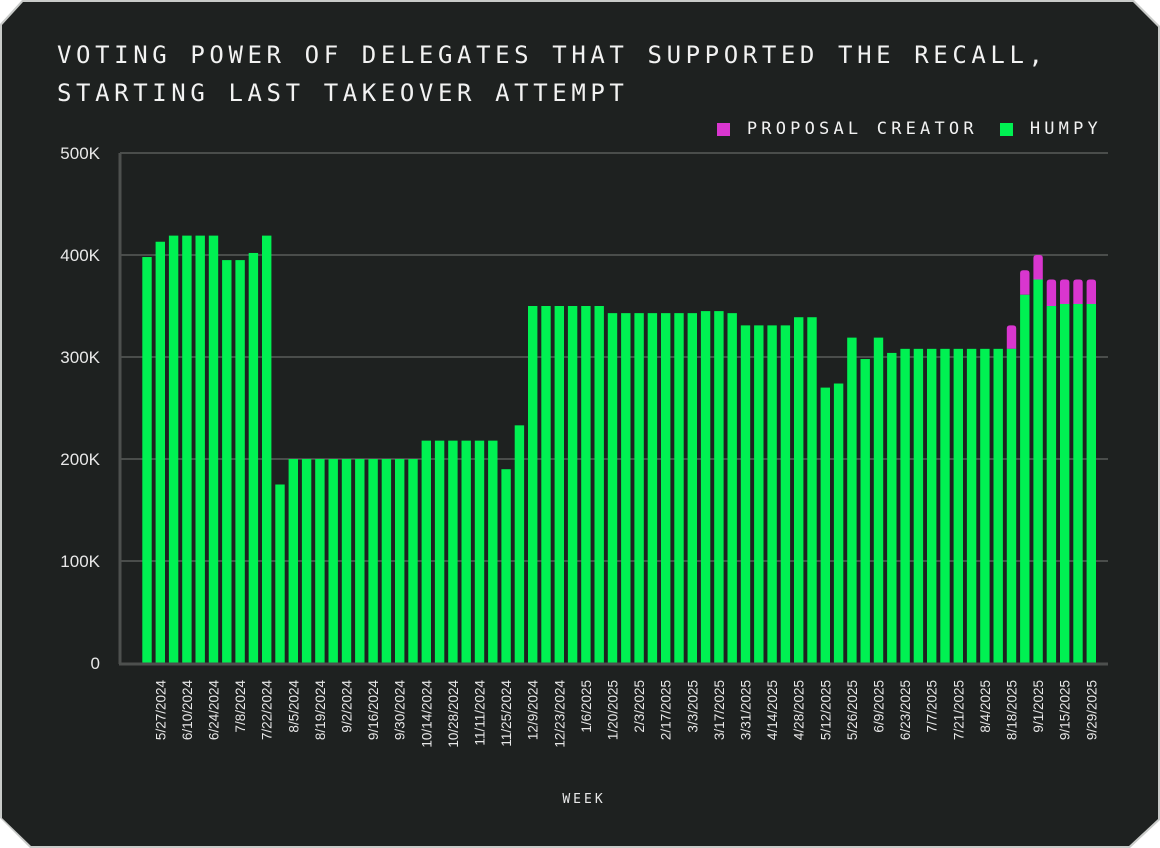 The image size is (1160, 848). Describe the element at coordinates (480, 713) in the screenshot. I see `x-tick-label: 11/11/2024` at that location.